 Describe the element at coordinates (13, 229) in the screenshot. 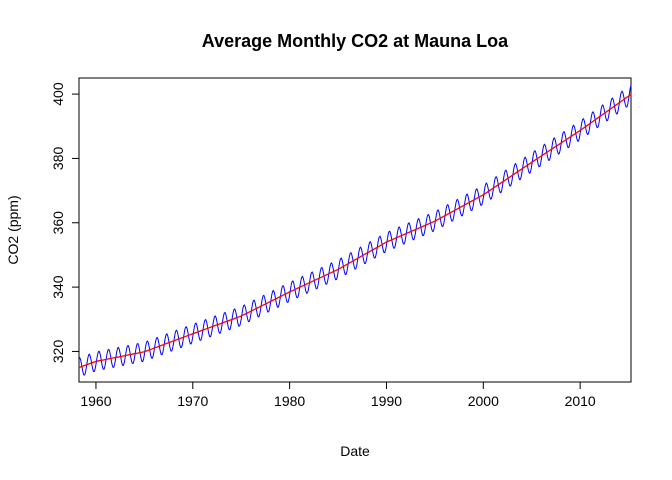

I see `y-axis-label: CO2 (ppm)` at that location.